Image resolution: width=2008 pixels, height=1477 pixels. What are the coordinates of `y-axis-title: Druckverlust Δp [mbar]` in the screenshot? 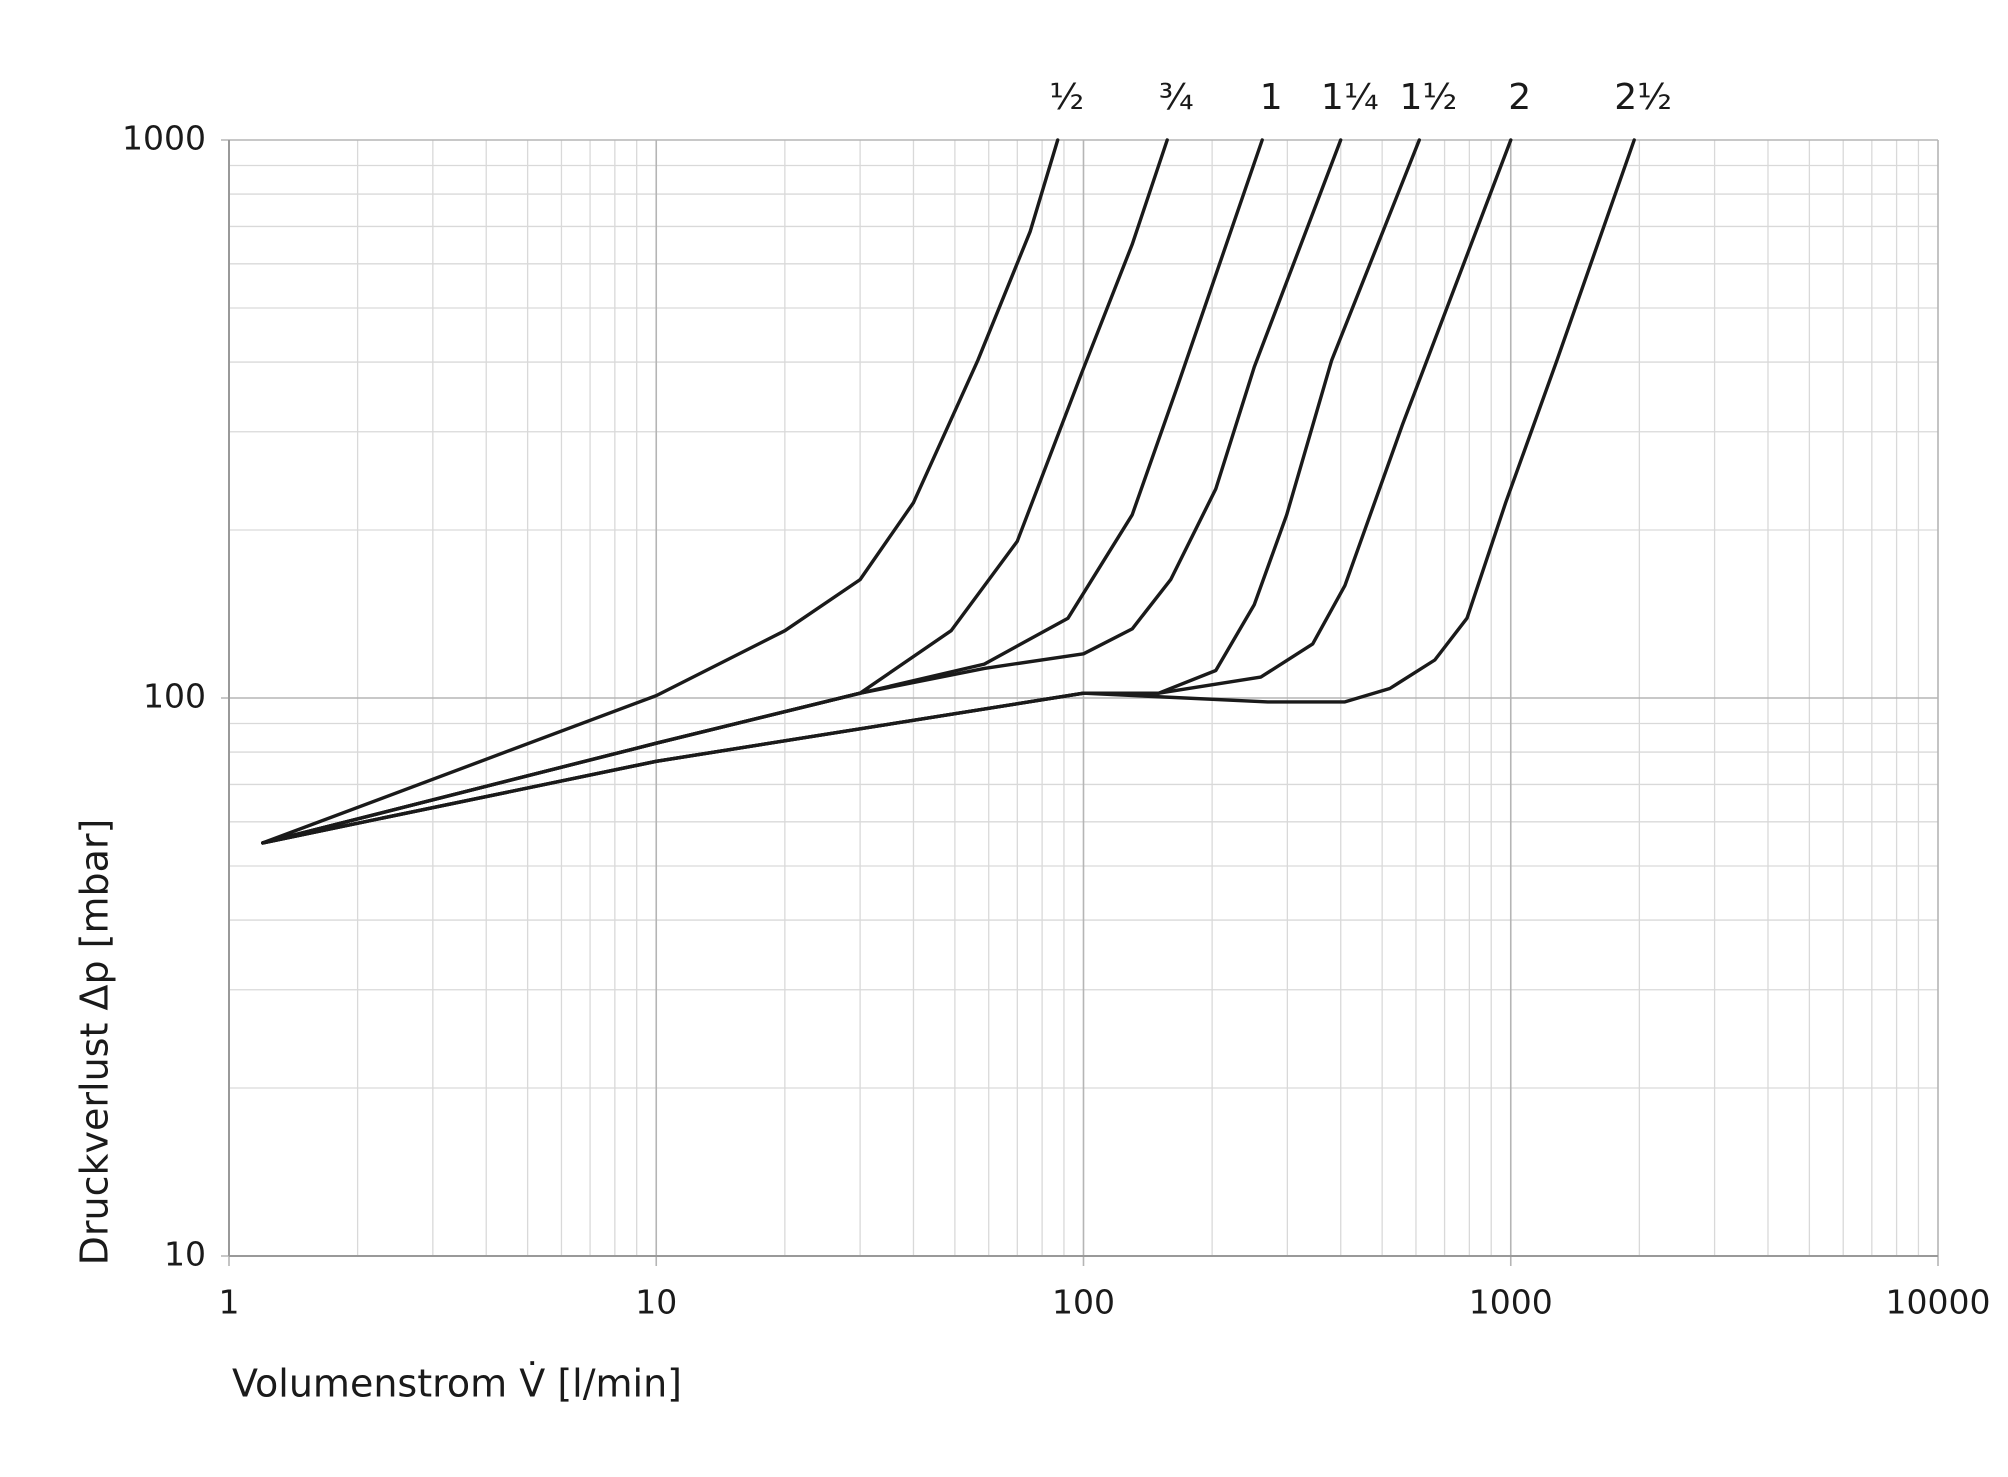 It's located at (95, 1042).